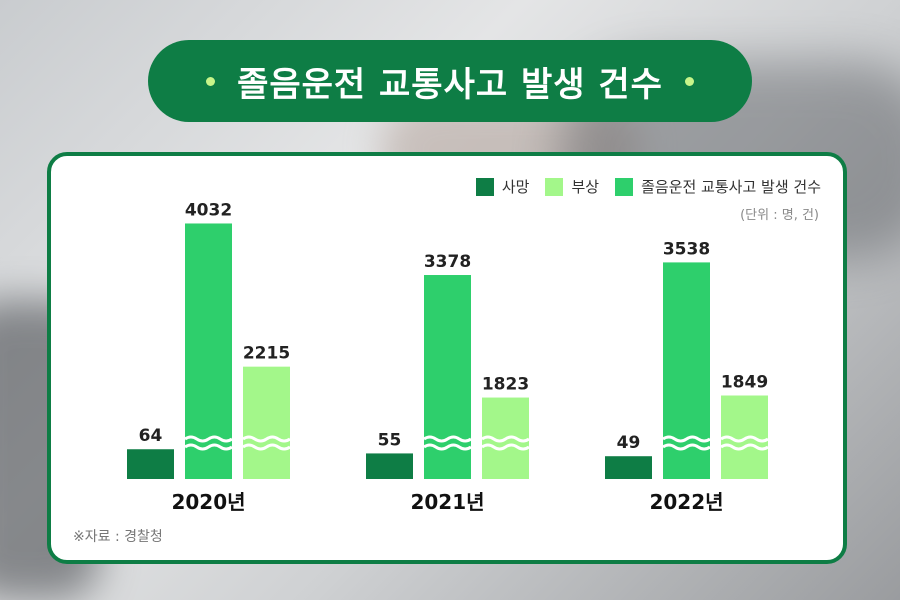  I want to click on legend-item-accidents: 졸음운전 교통사고 발생 건수, so click(718, 186).